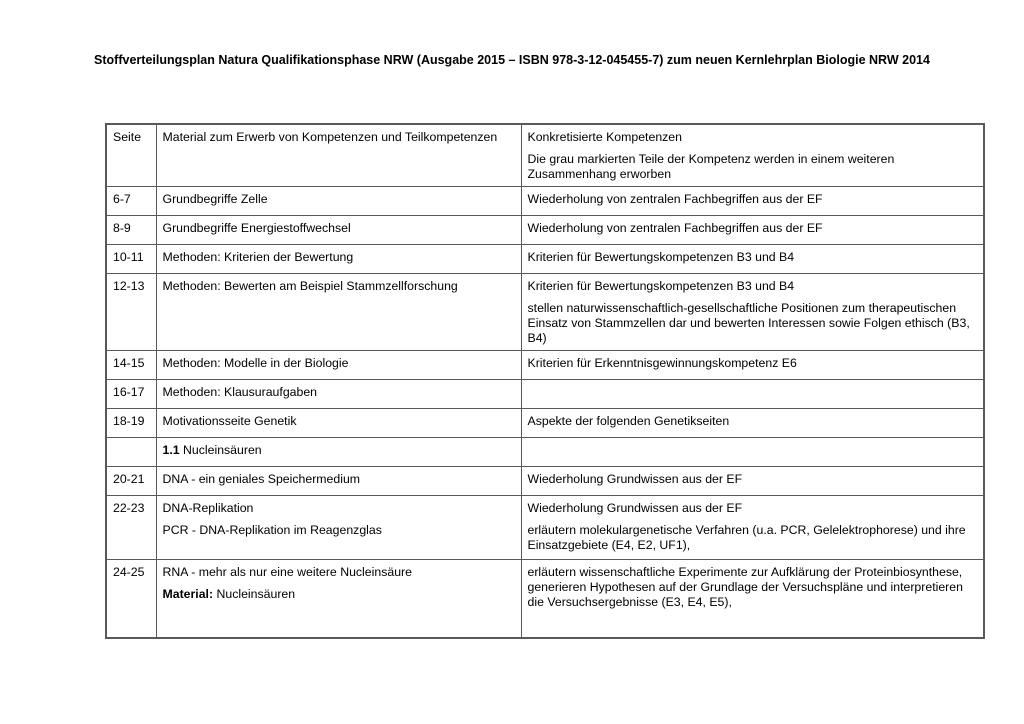 Image resolution: width=1024 pixels, height=724 pixels. What do you see at coordinates (338, 201) in the screenshot?
I see `material-cell: Grundbegriffe Zelle` at bounding box center [338, 201].